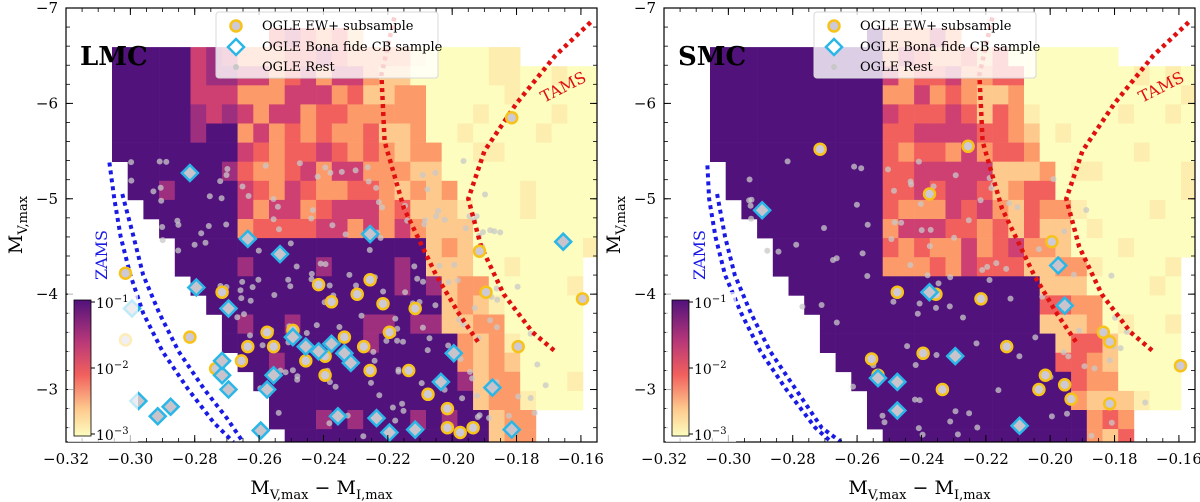 Image resolution: width=1200 pixels, height=502 pixels. What do you see at coordinates (338, 26) in the screenshot?
I see `legend-ew-label: OGLE EW+ subsample` at bounding box center [338, 26].